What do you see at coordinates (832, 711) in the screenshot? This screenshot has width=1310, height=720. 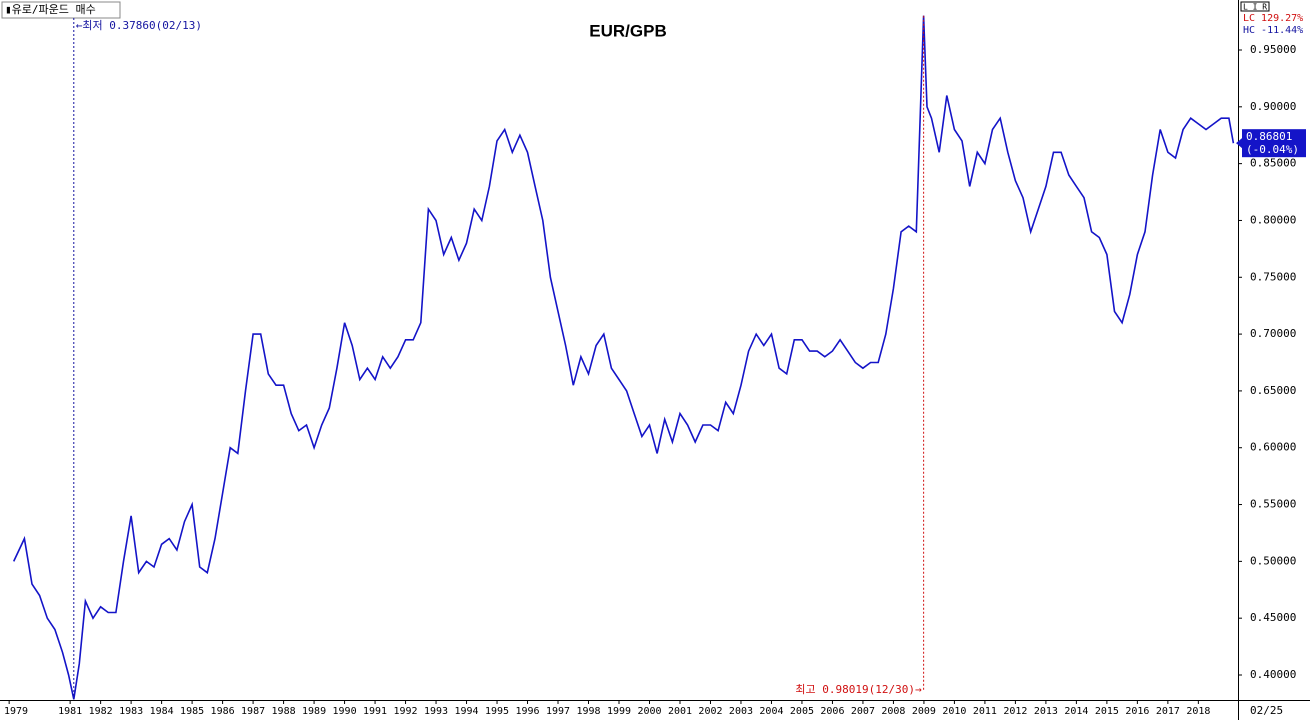 I see `x-tick-label: 2006` at bounding box center [832, 711].